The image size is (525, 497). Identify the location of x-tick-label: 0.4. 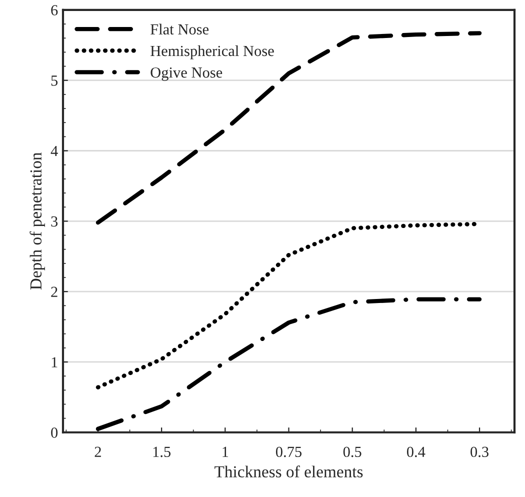
(416, 452).